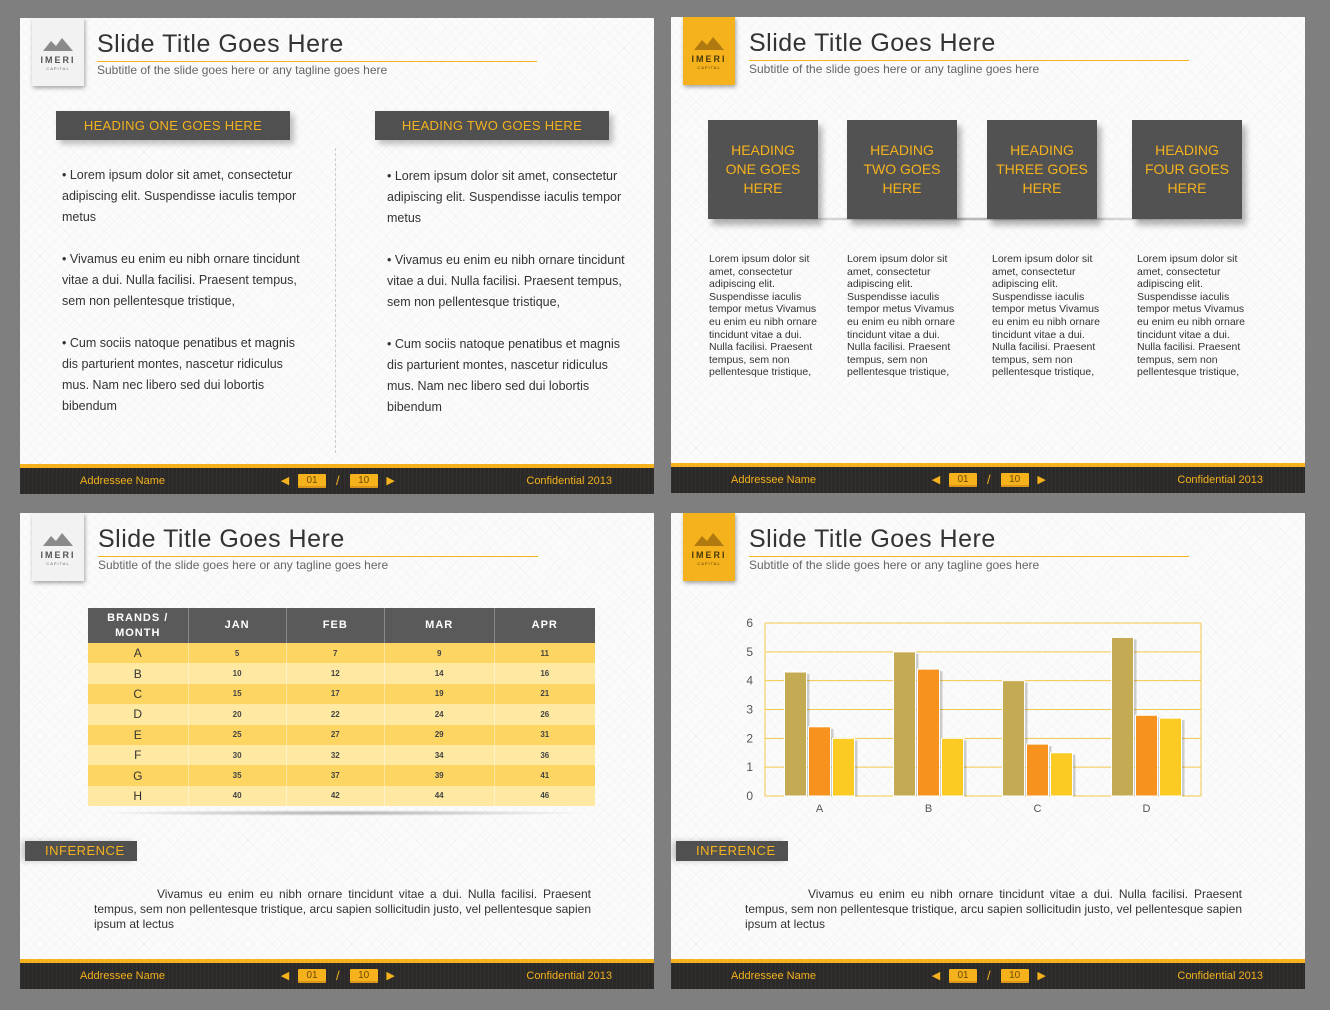  Describe the element at coordinates (138, 755) in the screenshot. I see `brand-cell: F` at that location.